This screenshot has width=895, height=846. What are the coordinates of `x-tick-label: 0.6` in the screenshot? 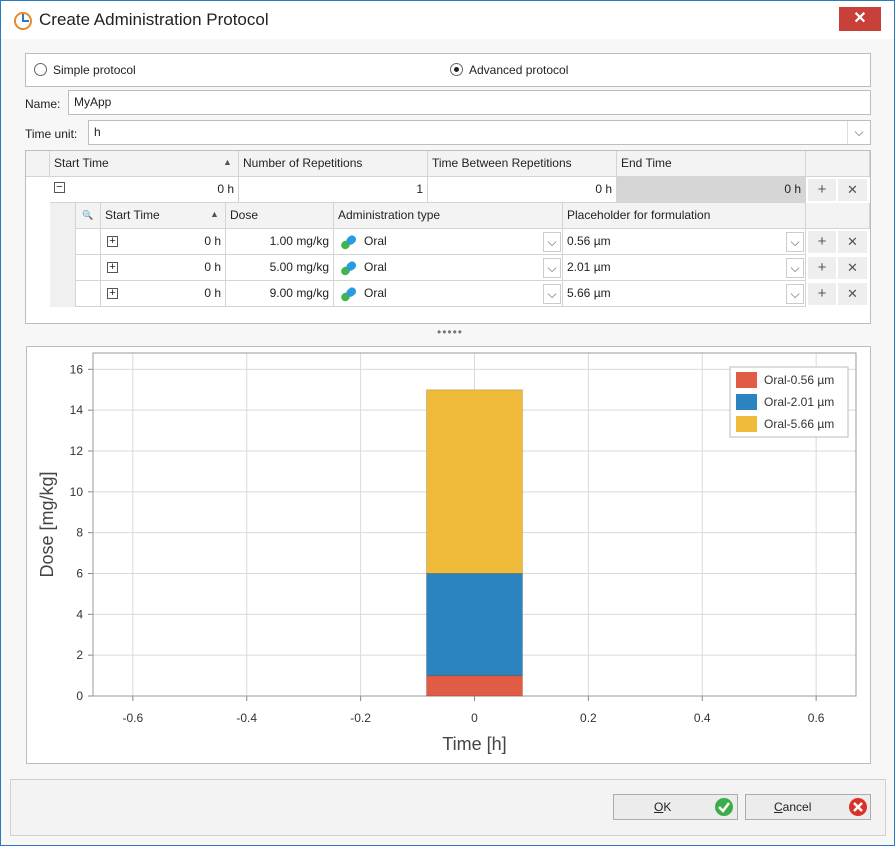 It's located at (816, 718).